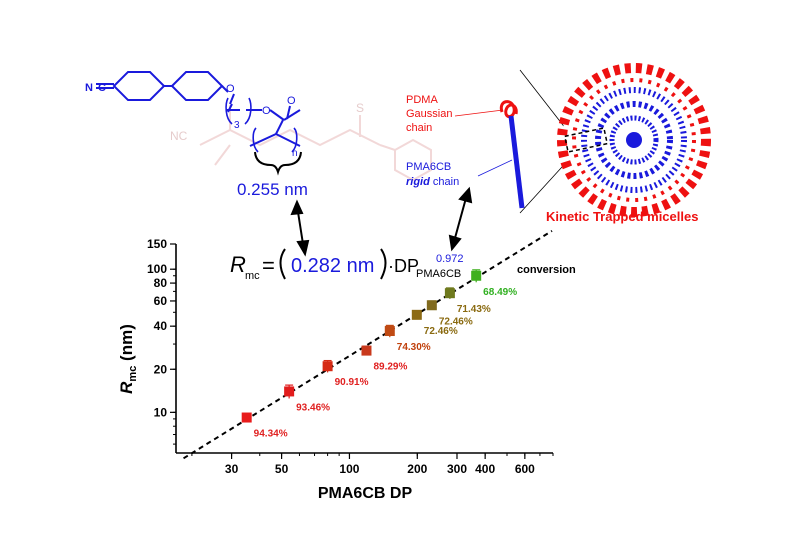  Describe the element at coordinates (238, 264) in the screenshot. I see `eq-r: R` at that location.